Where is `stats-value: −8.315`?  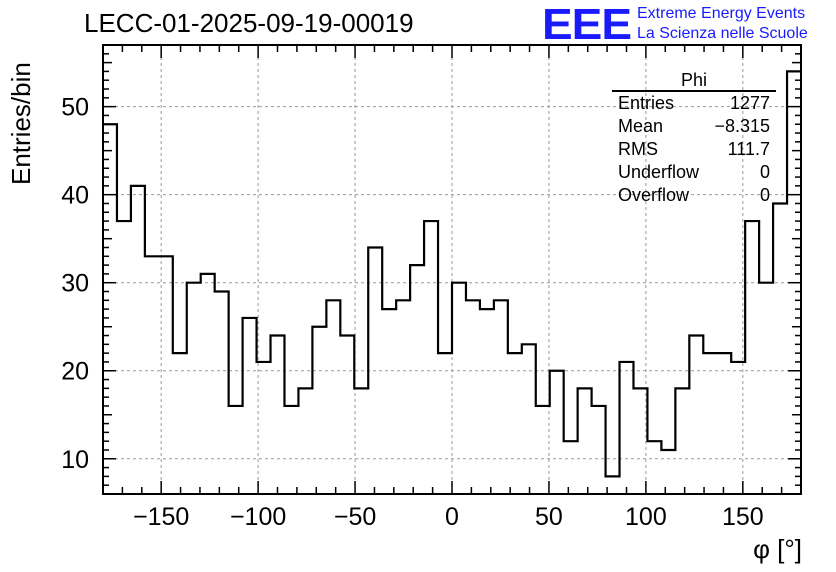 stats-value: −8.315 is located at coordinates (742, 126).